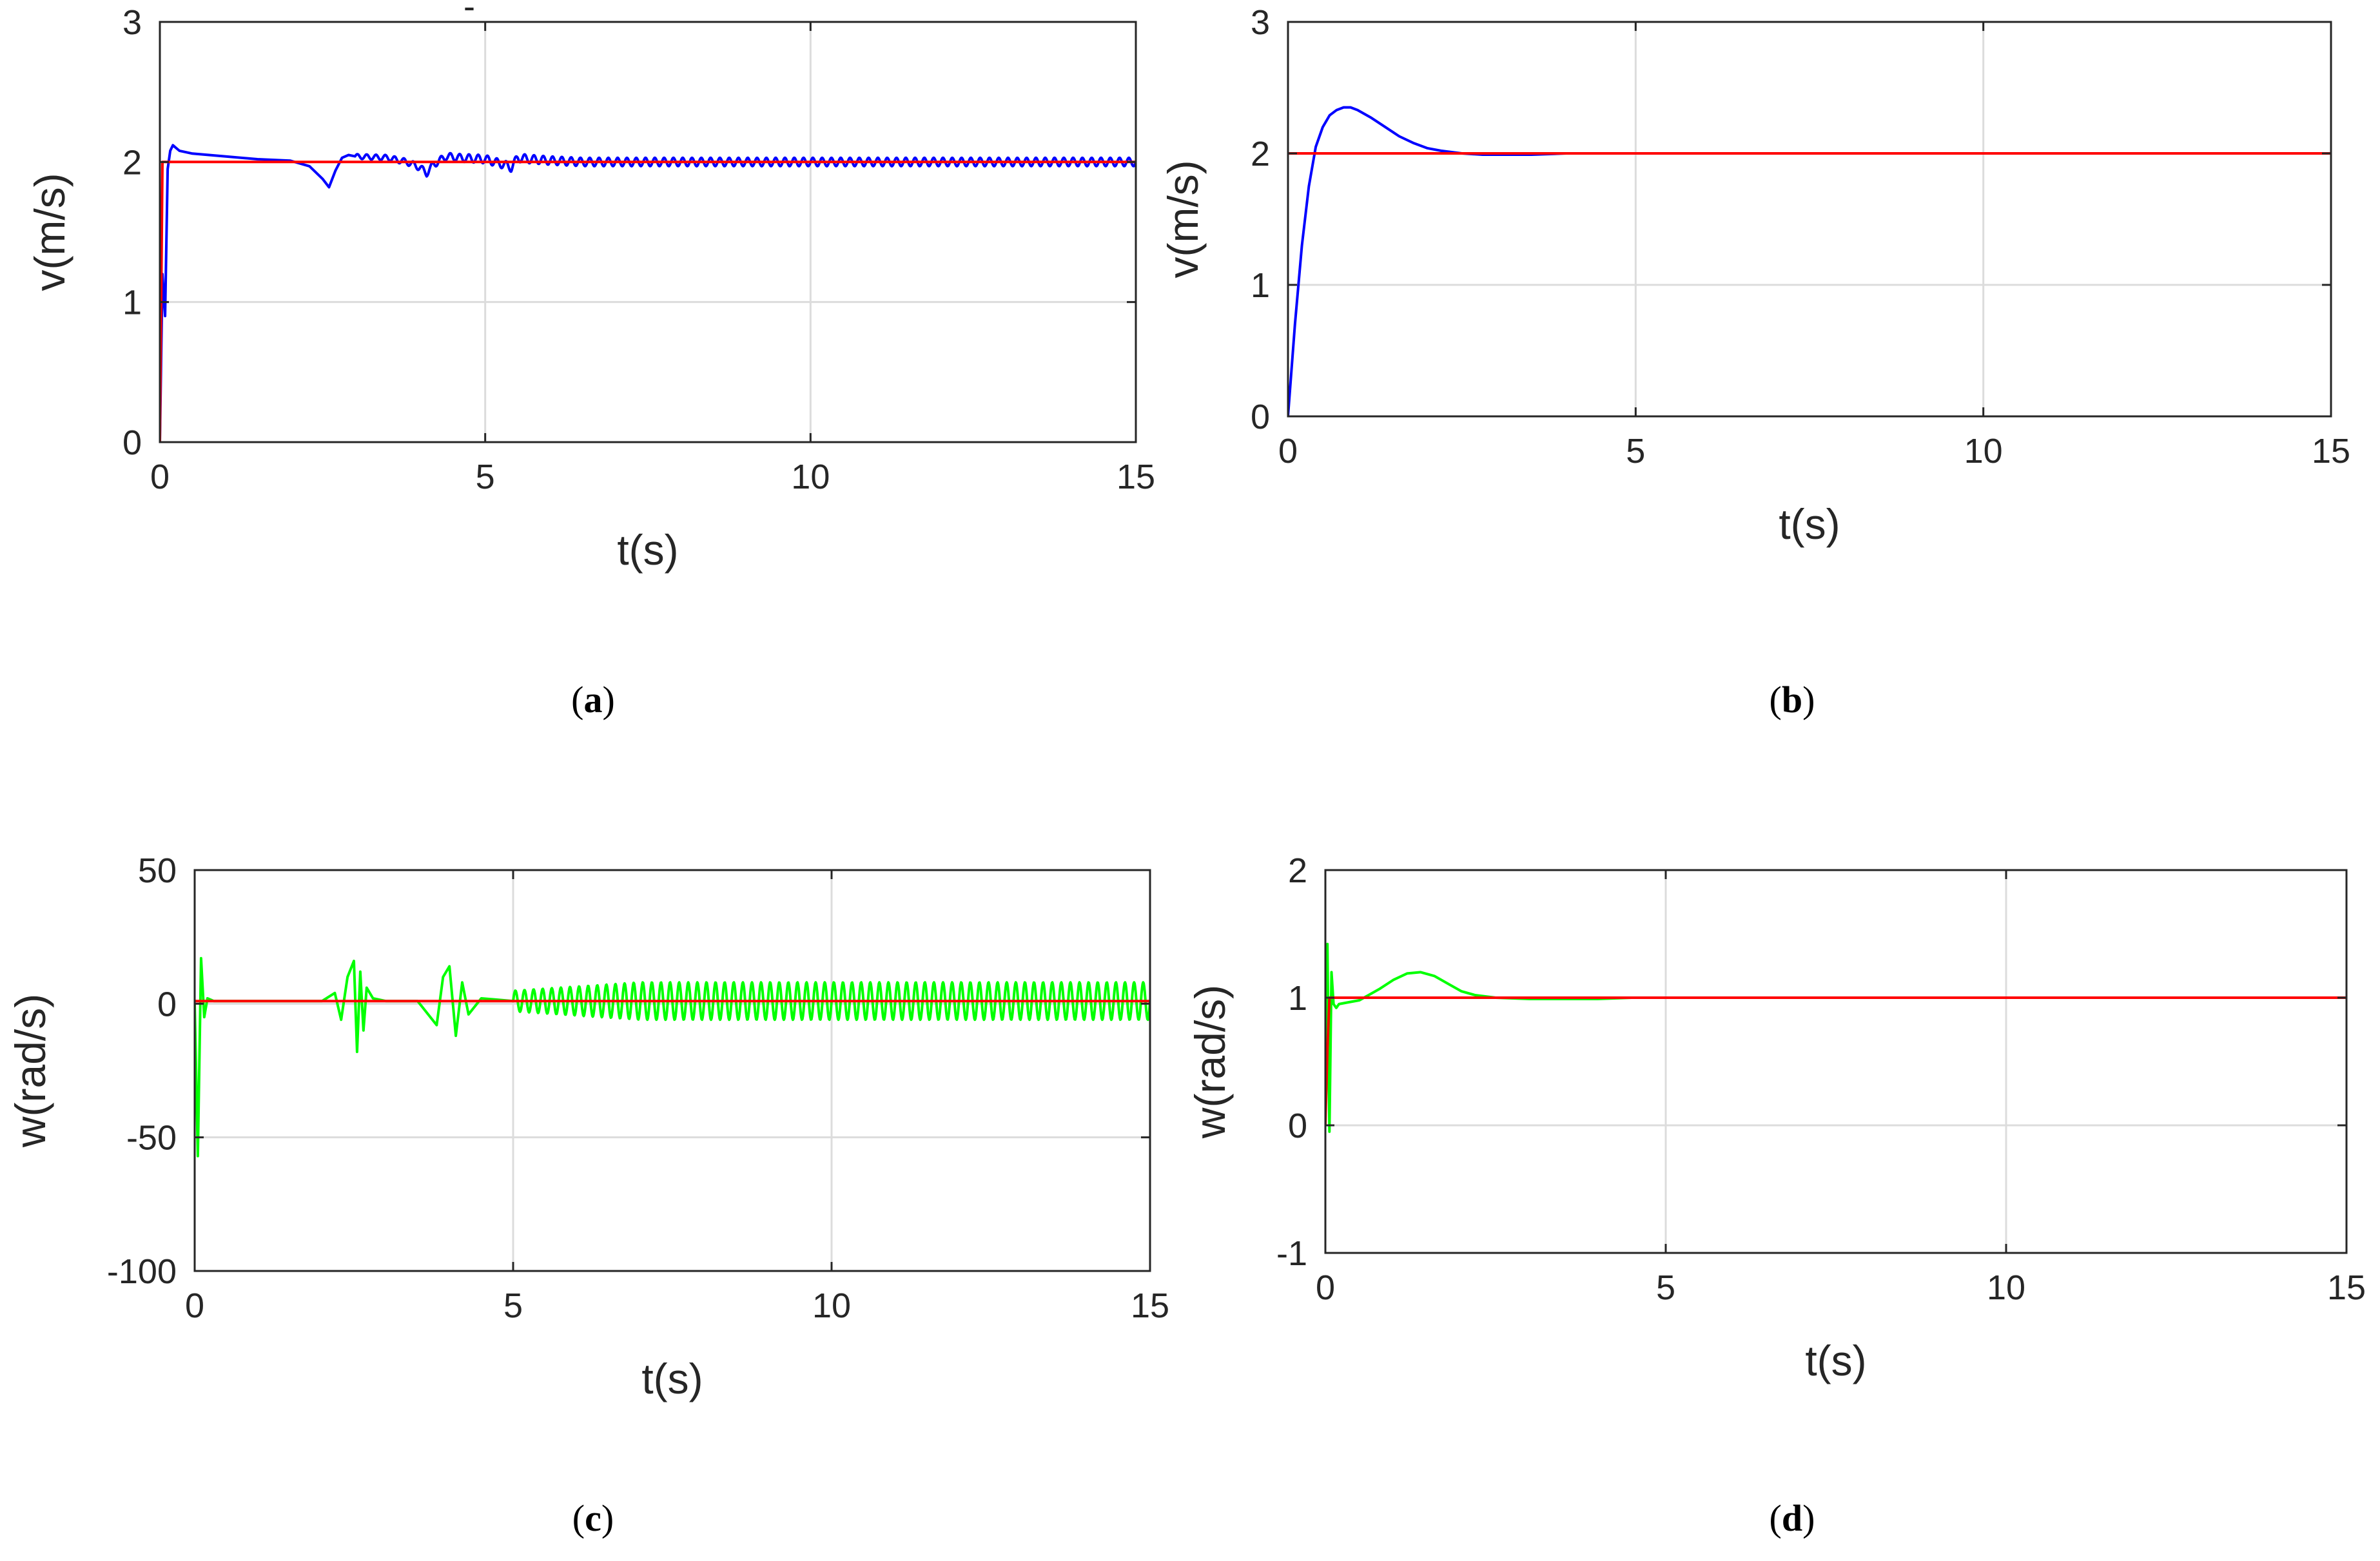 The image size is (2380, 1561). Describe the element at coordinates (1792, 1518) in the screenshot. I see `panel-caption: (d)` at that location.